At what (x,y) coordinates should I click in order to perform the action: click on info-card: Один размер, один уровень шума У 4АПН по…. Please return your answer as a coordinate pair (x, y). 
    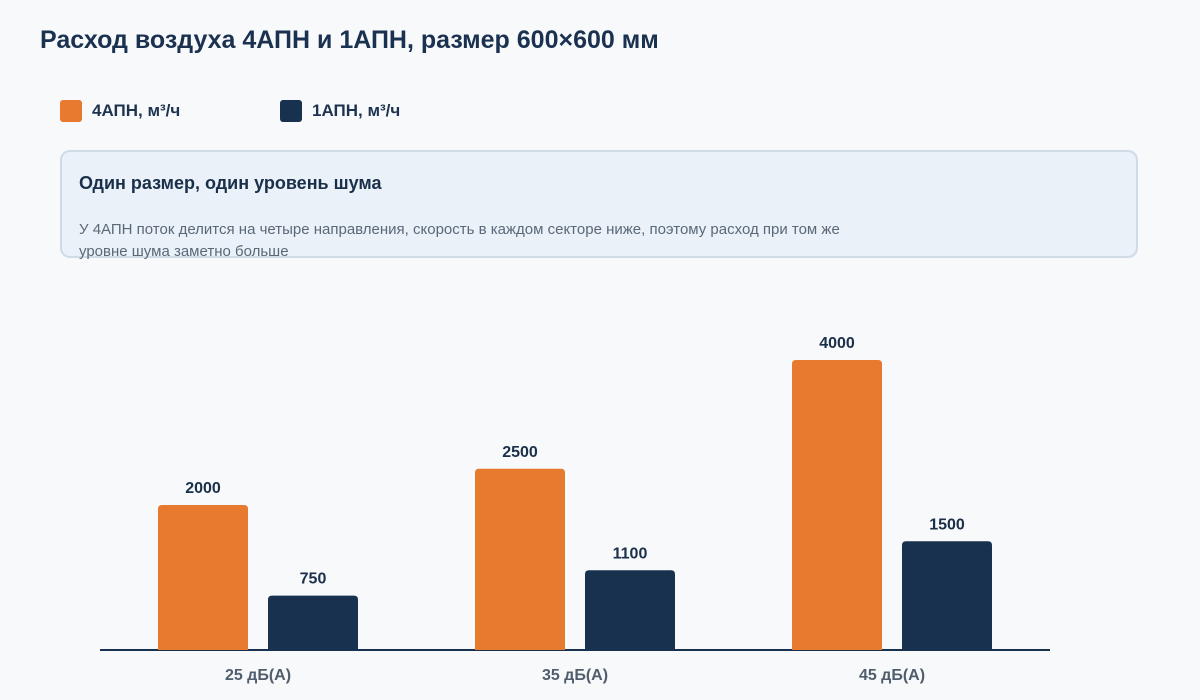
    Looking at the image, I should click on (599, 205).